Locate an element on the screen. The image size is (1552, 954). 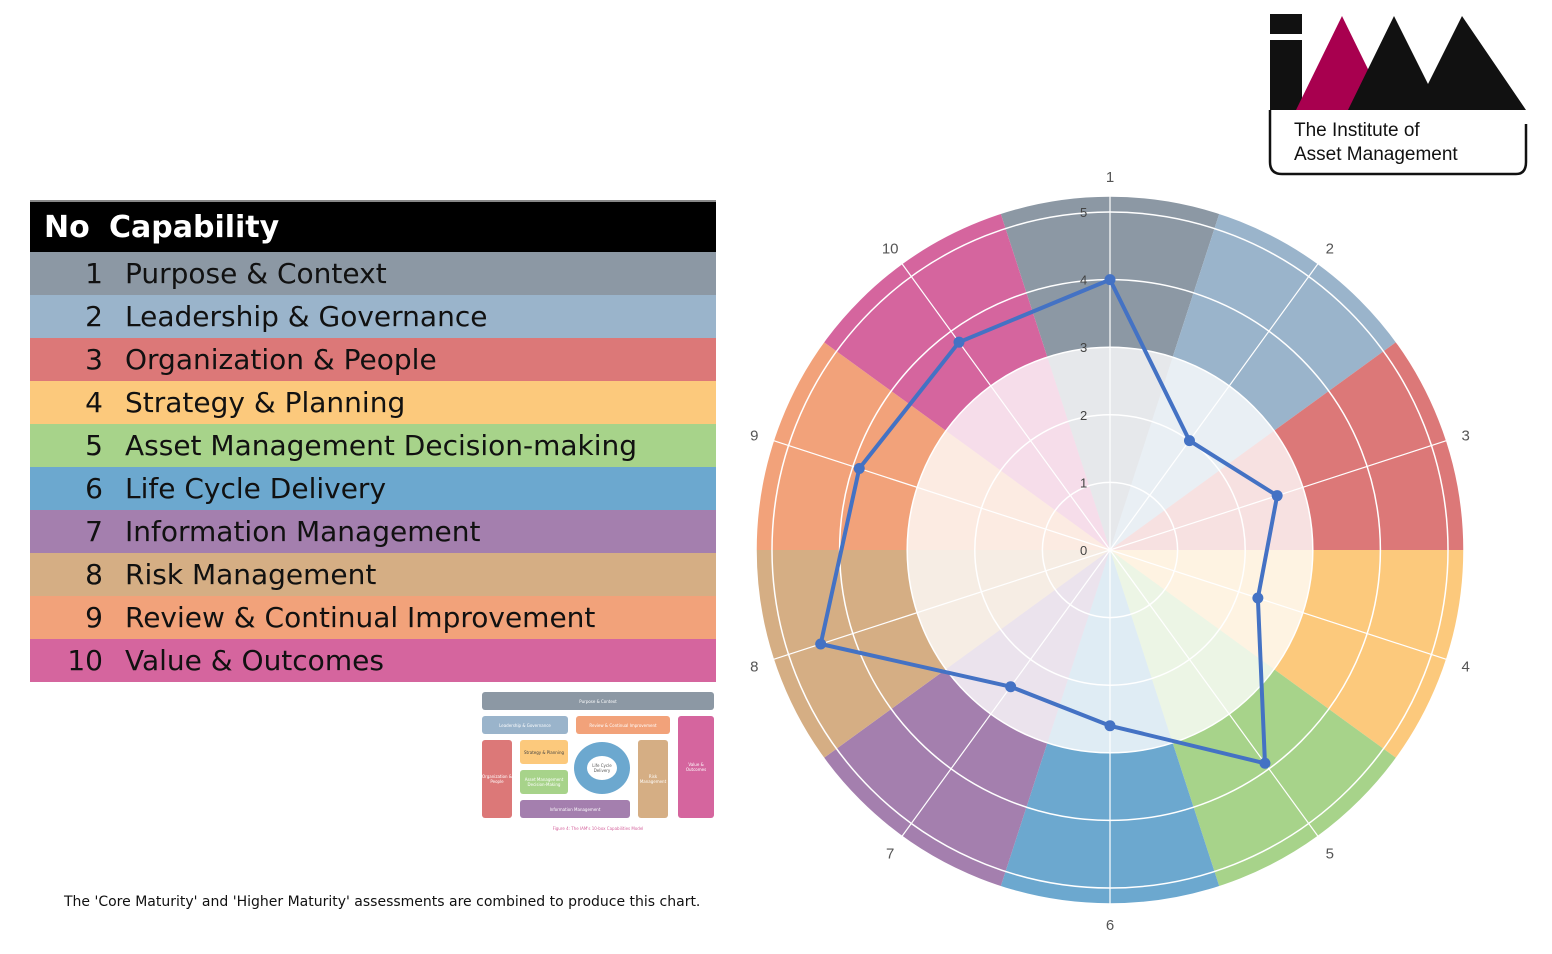
radar-category-label: 9 is located at coordinates (754, 435).